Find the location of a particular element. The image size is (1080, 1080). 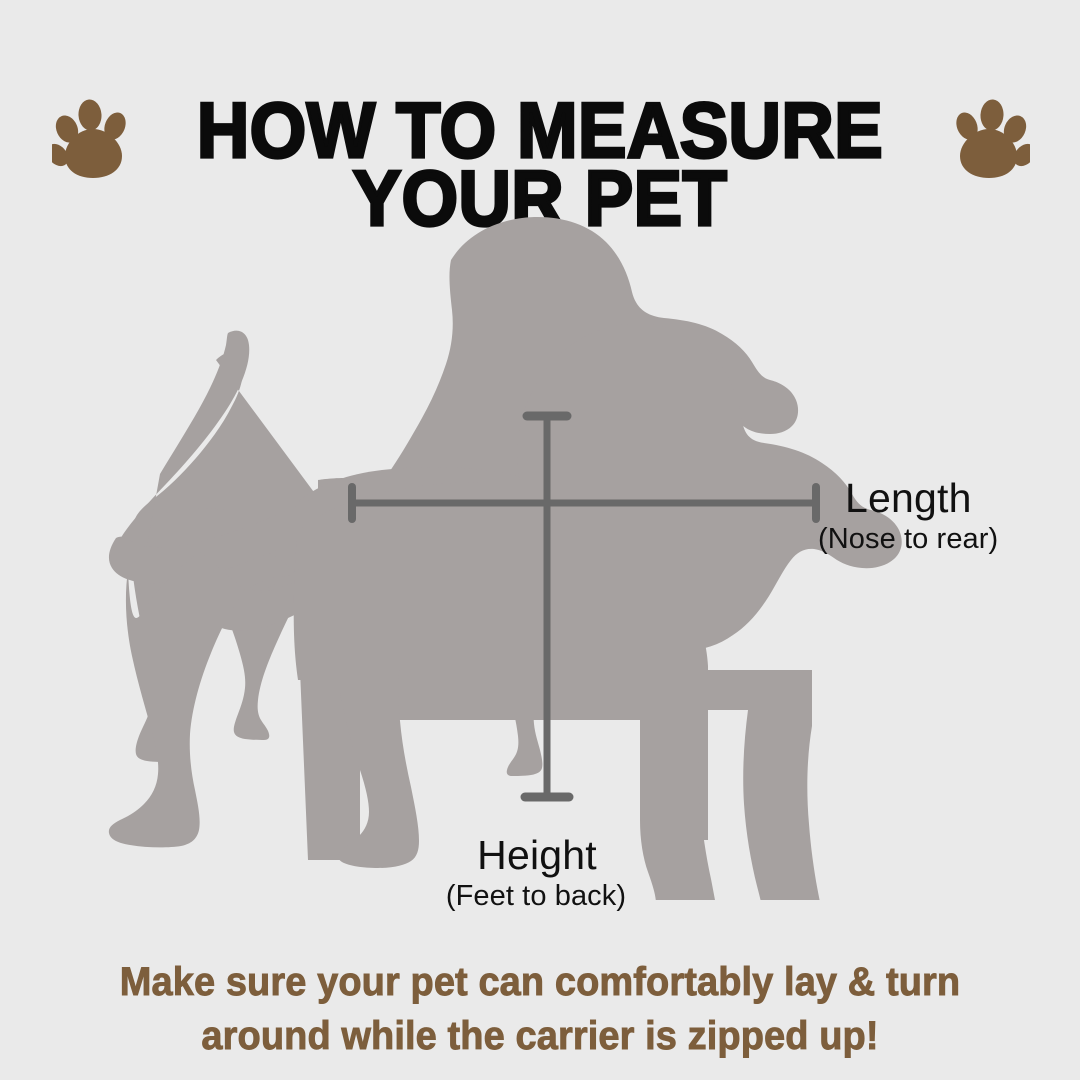

length-label: Length (Nose to rear) is located at coordinates (908, 516).